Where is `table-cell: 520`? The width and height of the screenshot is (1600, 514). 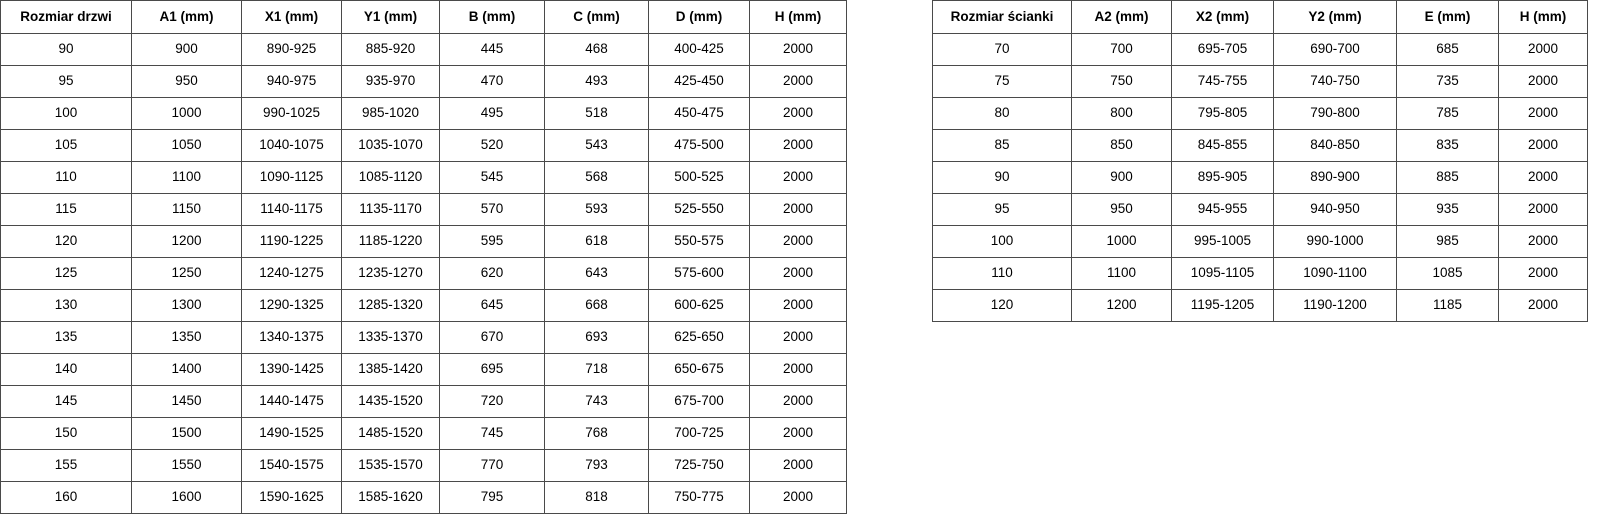 table-cell: 520 is located at coordinates (492, 145).